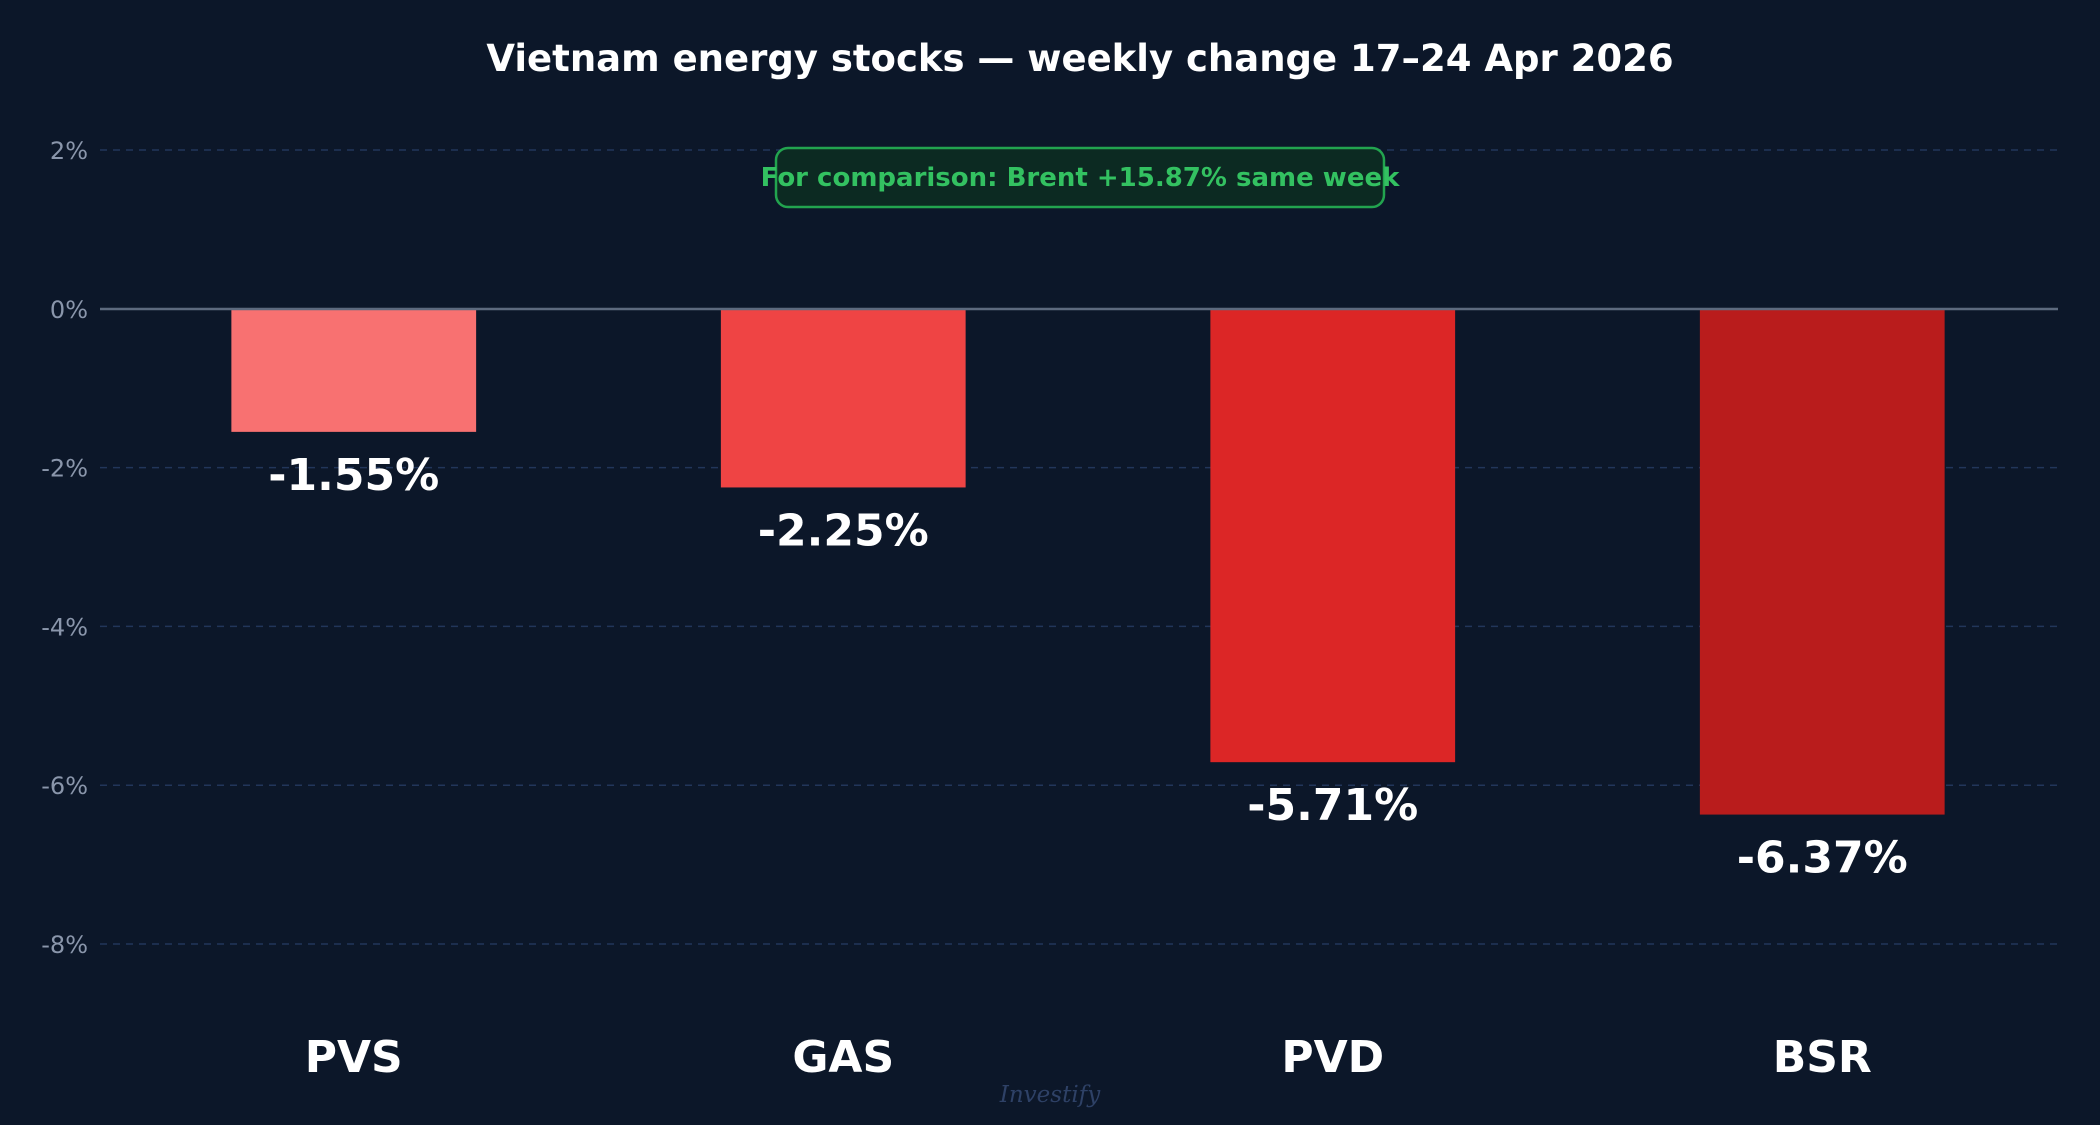 The image size is (2100, 1125). What do you see at coordinates (64, 469) in the screenshot?
I see `y-tick-label: -2%` at bounding box center [64, 469].